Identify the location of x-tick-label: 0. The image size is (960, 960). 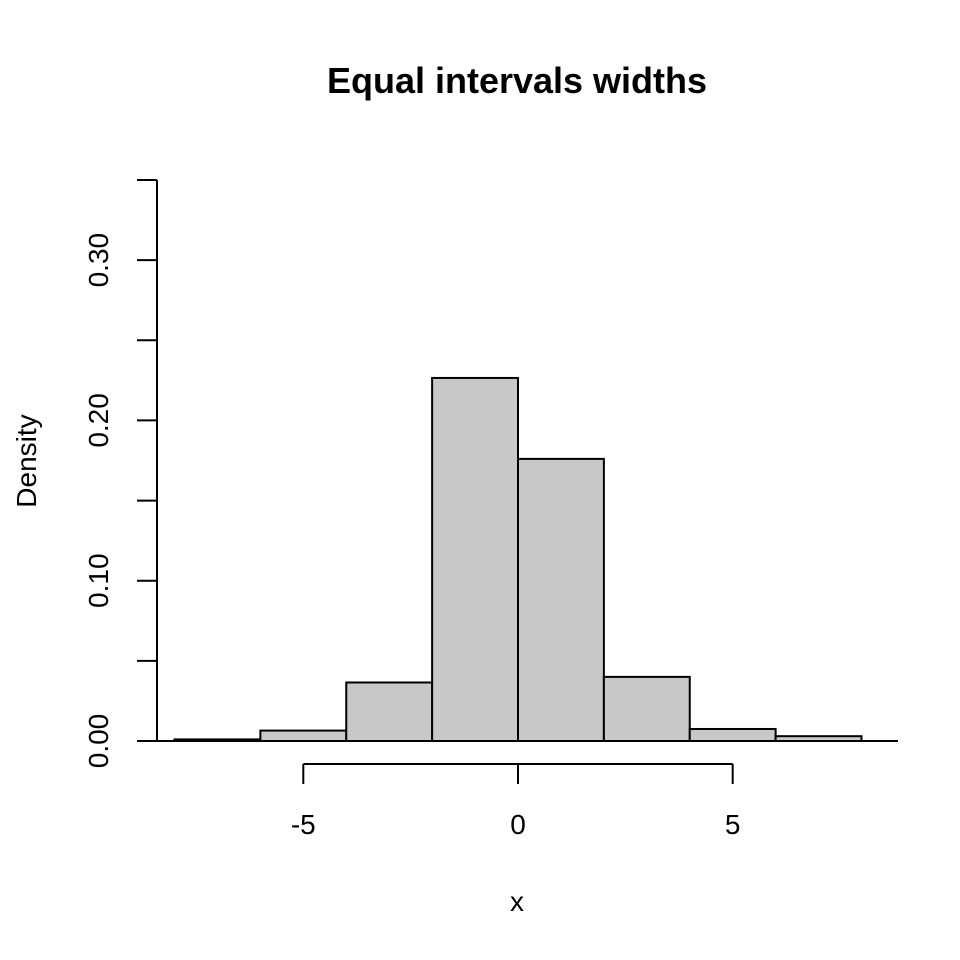
(518, 824).